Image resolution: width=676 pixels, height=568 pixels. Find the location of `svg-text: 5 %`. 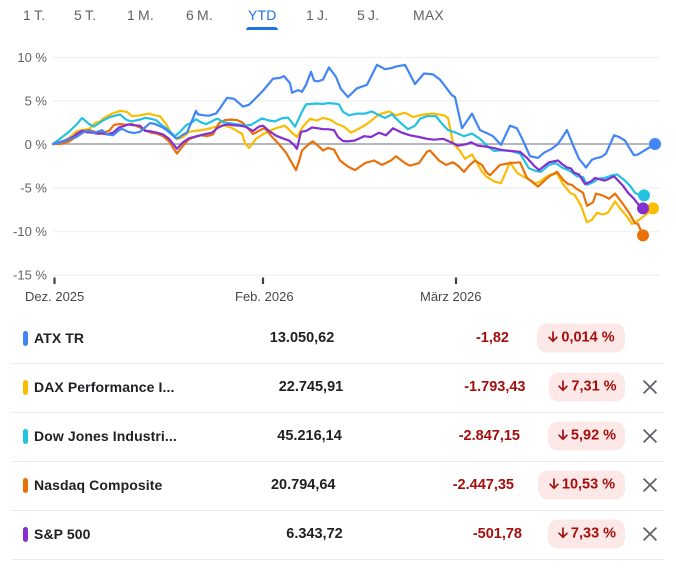

svg-text: 5 % is located at coordinates (36, 101).